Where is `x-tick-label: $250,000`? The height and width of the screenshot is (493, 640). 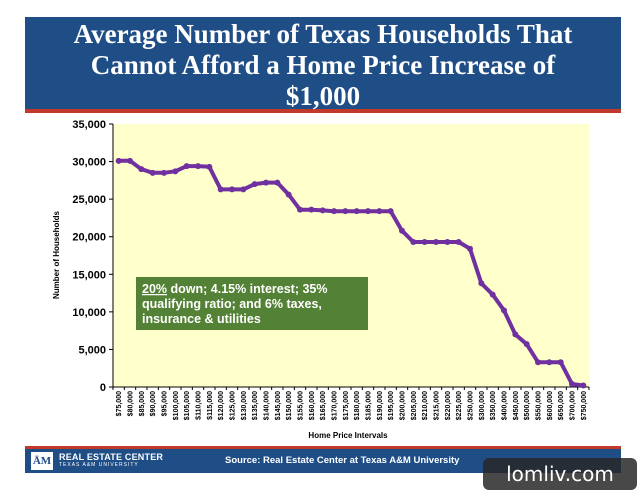
x-tick-label: $250,000 is located at coordinates (471, 405).